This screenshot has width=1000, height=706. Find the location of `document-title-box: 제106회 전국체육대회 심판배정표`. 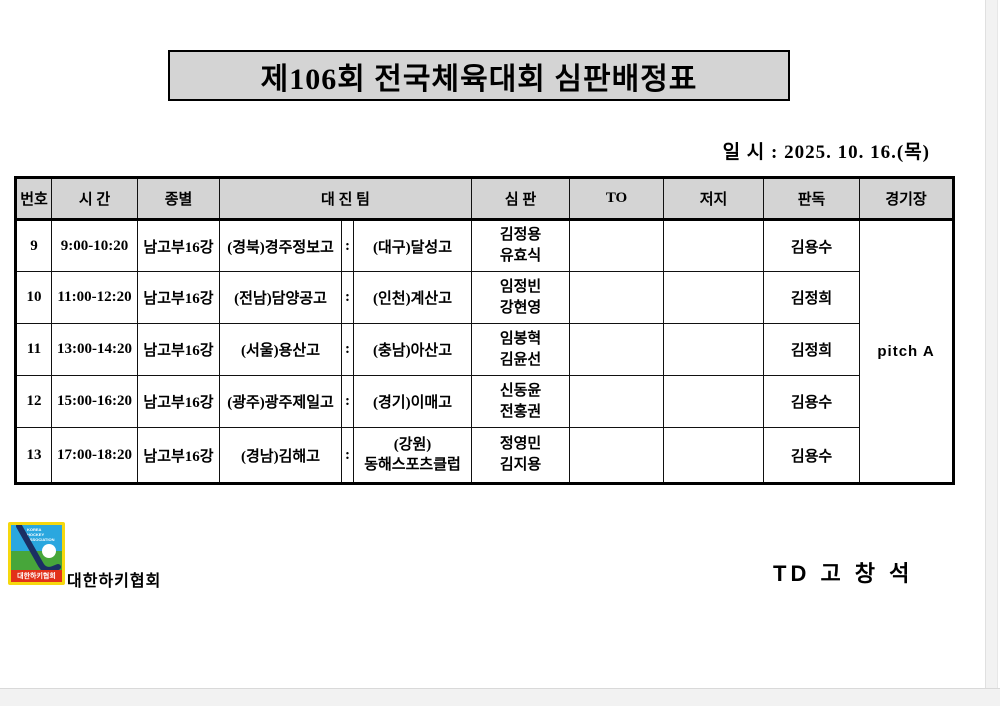

document-title-box: 제106회 전국체육대회 심판배정표 is located at coordinates (479, 75).